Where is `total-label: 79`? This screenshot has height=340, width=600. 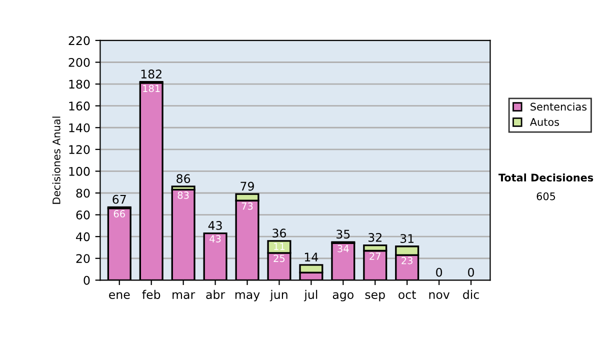
total-label: 79 is located at coordinates (247, 186).